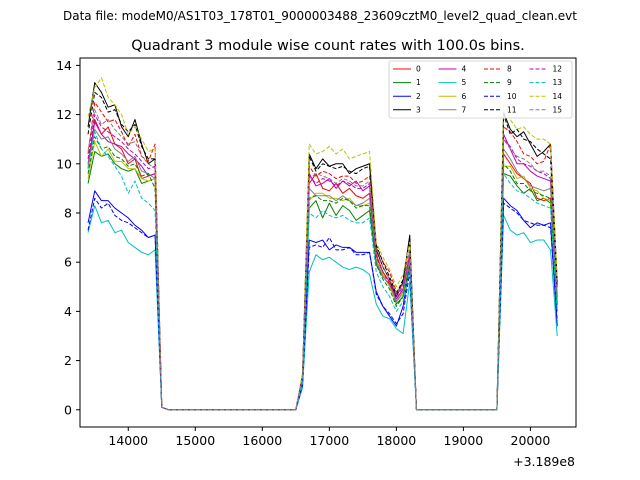 This screenshot has height=480, width=640. Describe the element at coordinates (512, 109) in the screenshot. I see `legend-label-11: 11` at that location.